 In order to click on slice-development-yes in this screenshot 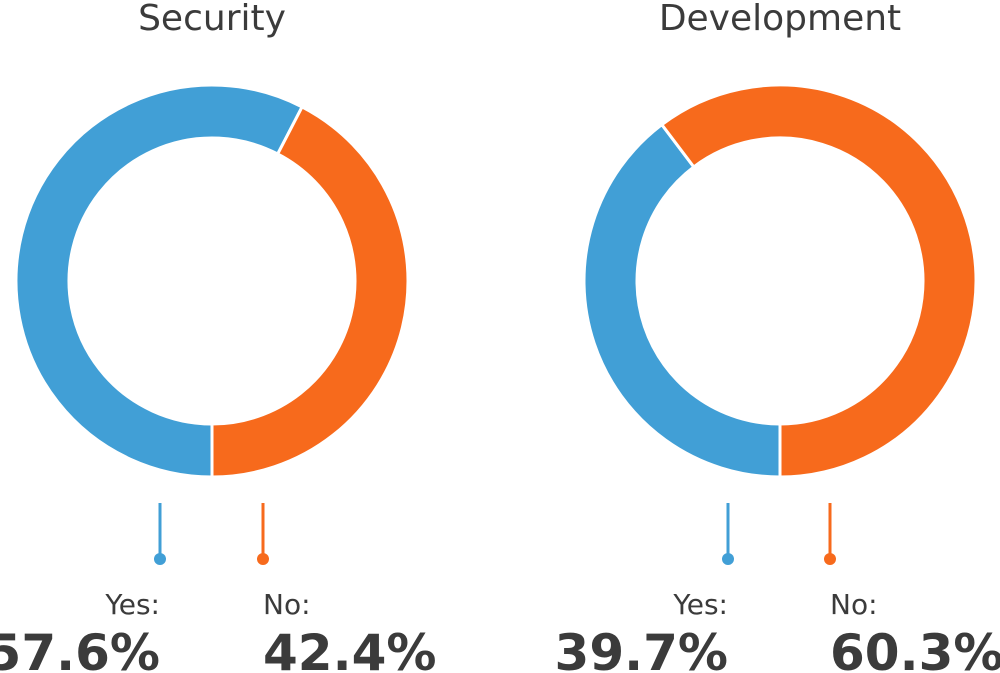, I will do `click(682, 300)`.